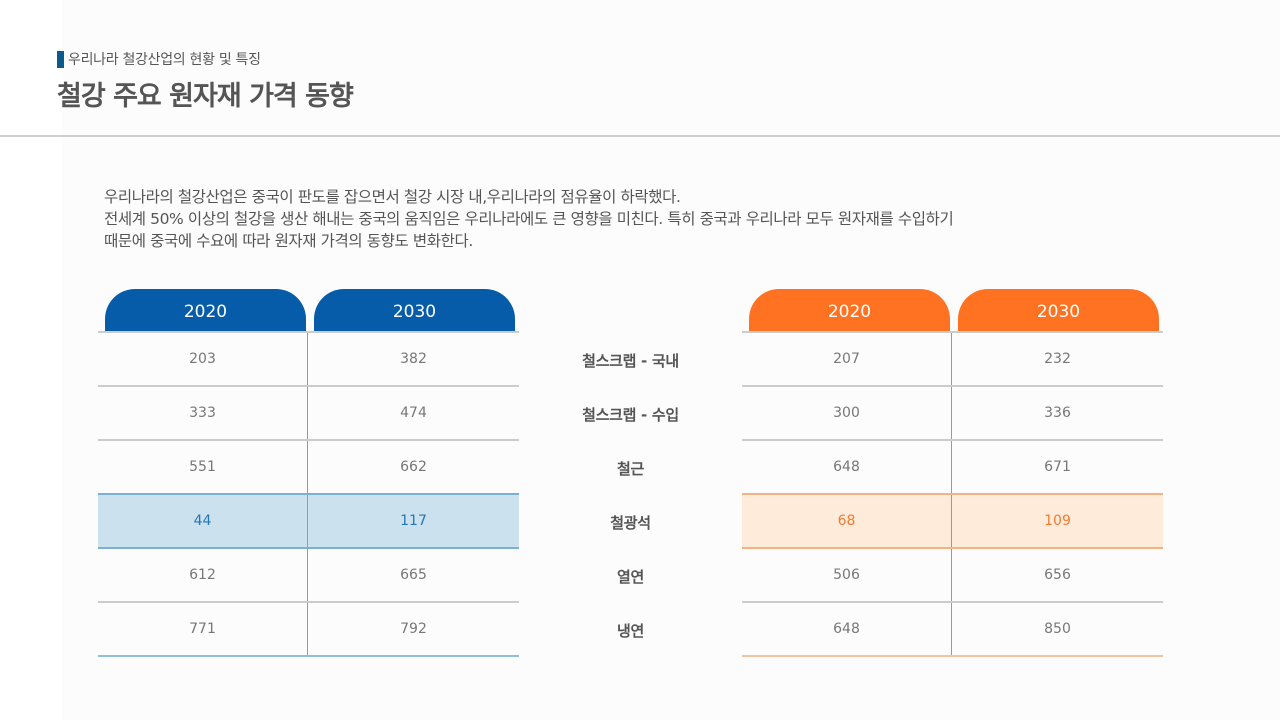 The width and height of the screenshot is (1280, 720). I want to click on table-cell: 232, so click(1057, 359).